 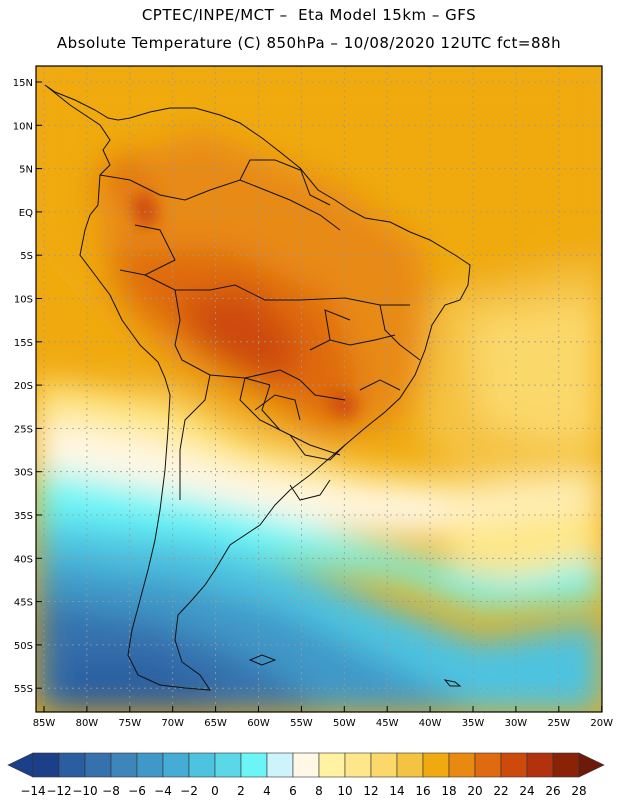 What do you see at coordinates (344, 791) in the screenshot?
I see `colorbar-label: 10` at bounding box center [344, 791].